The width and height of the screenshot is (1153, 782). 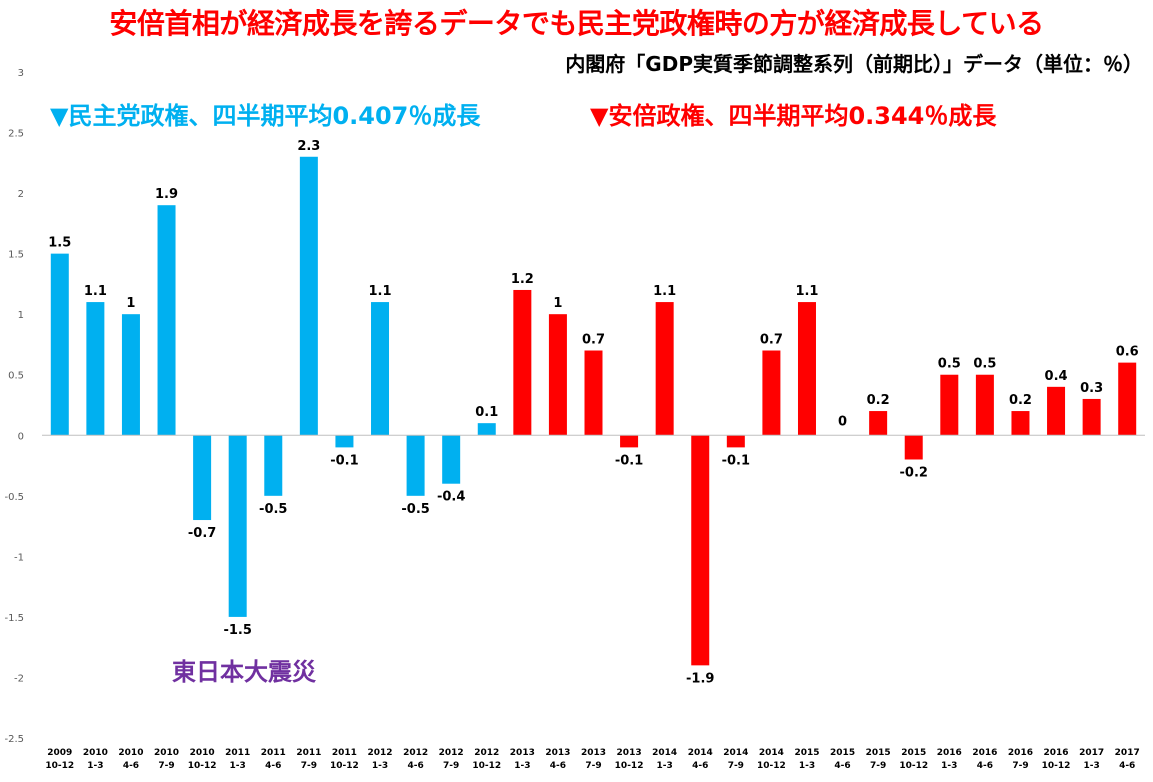 I want to click on y-tick-label: -2.5, so click(x=14, y=739).